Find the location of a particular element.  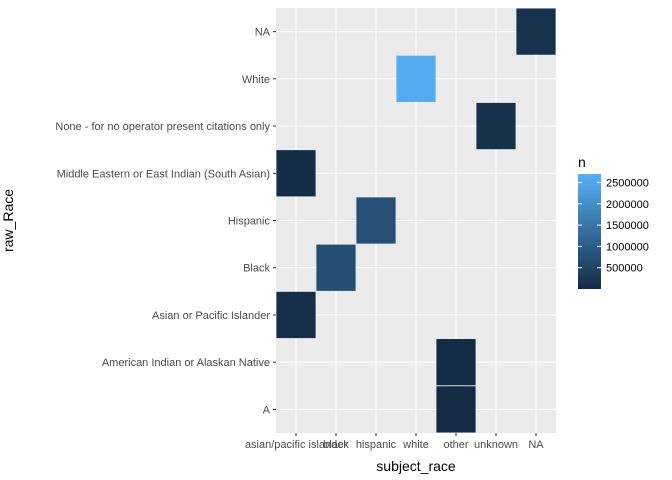

x-tick-label: hispanic is located at coordinates (376, 445).